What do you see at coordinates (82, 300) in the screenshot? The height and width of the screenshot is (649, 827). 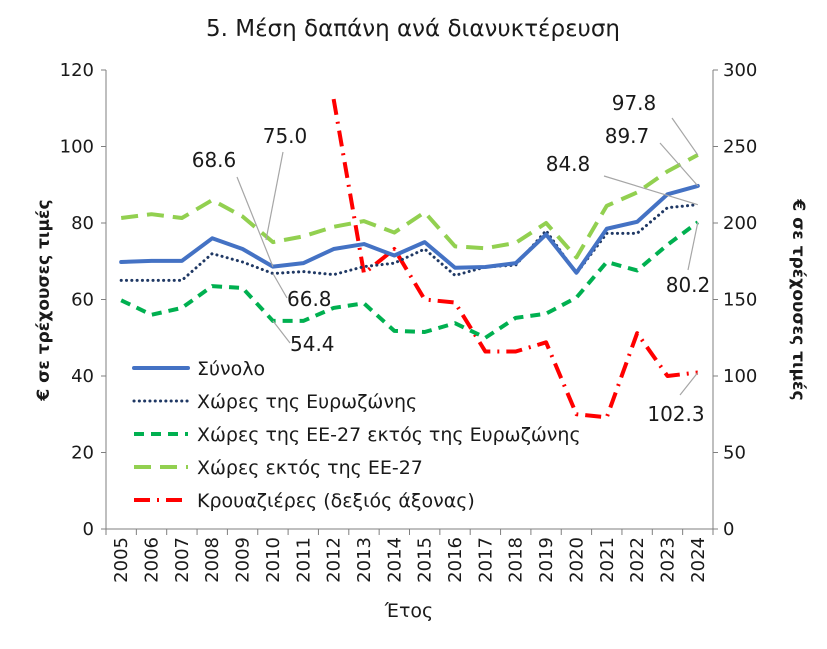 I see `y-tick-label-left: 60` at bounding box center [82, 300].